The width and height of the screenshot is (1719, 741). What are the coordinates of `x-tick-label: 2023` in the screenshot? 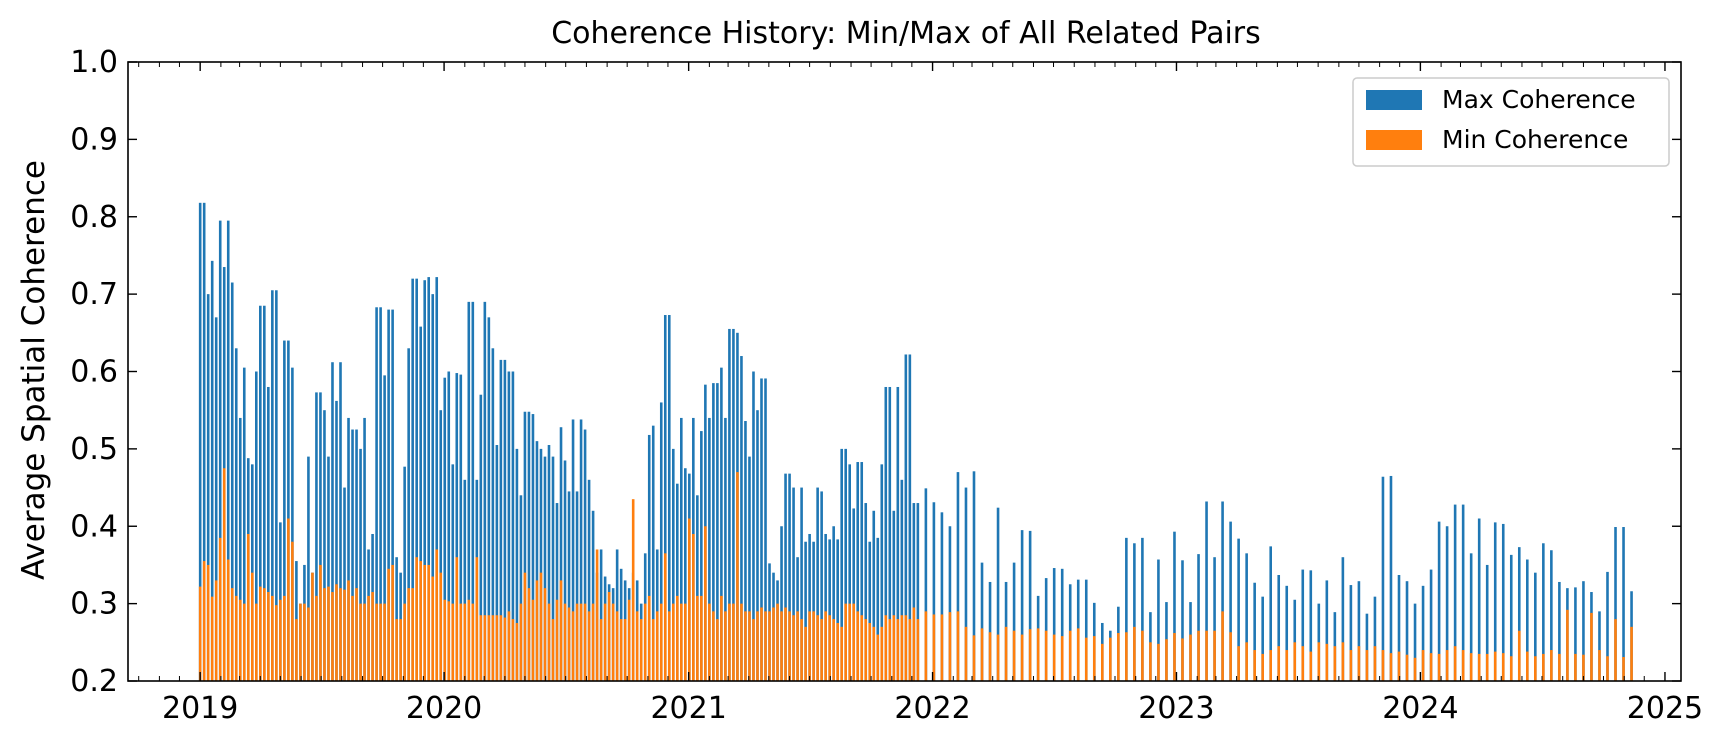 It's located at (1176, 708).